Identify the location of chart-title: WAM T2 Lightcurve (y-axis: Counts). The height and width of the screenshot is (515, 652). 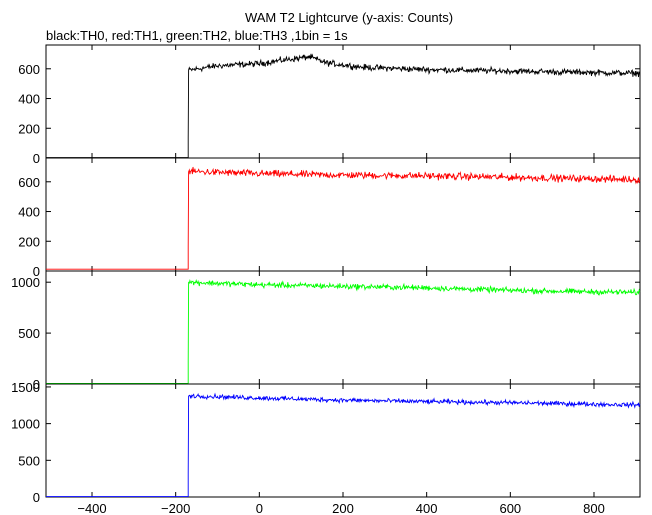
(349, 17).